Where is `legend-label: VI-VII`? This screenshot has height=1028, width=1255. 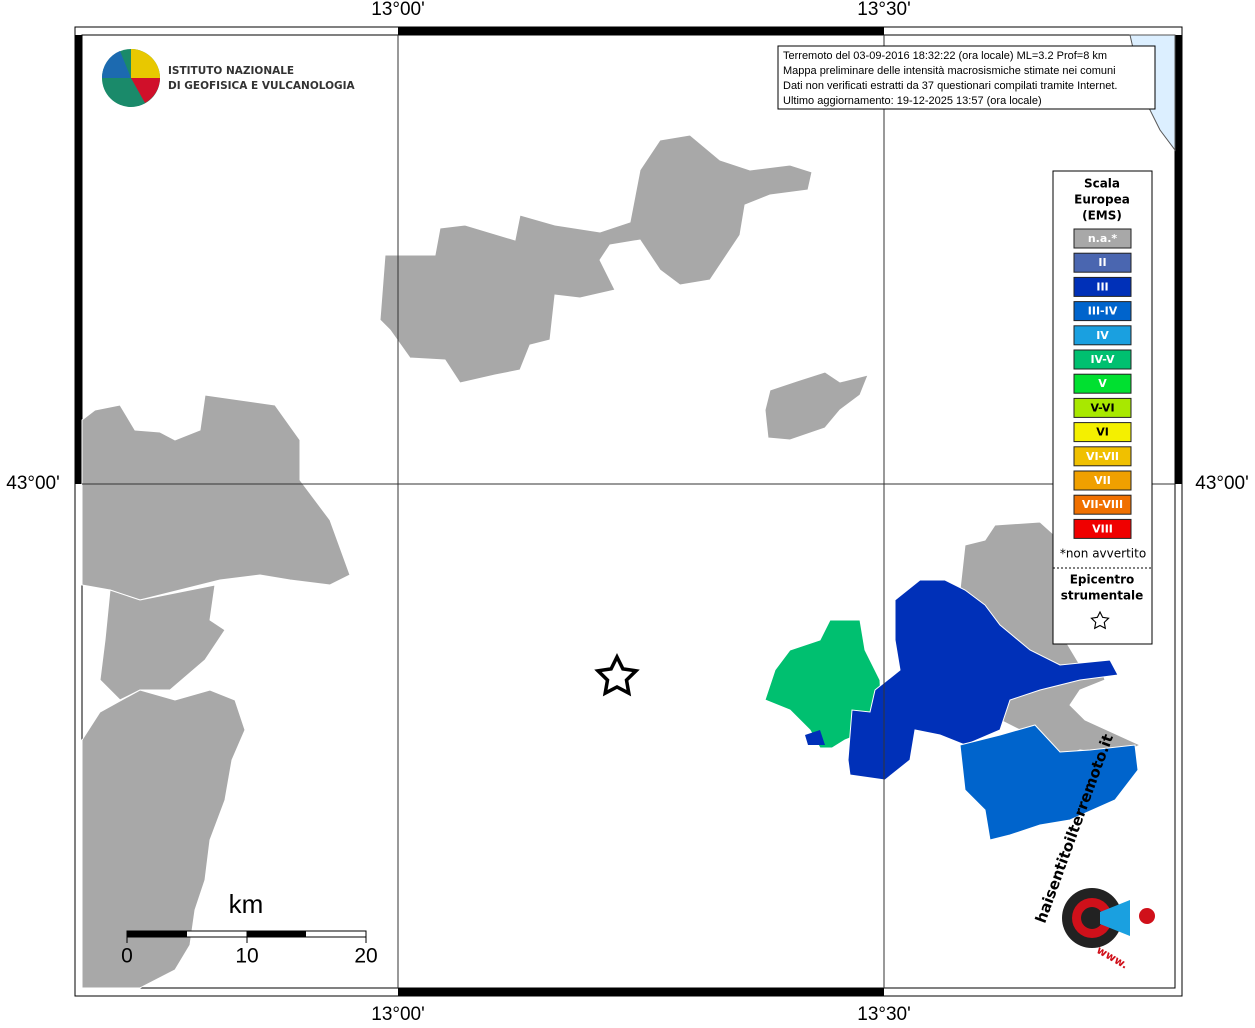 legend-label: VI-VII is located at coordinates (1102, 456).